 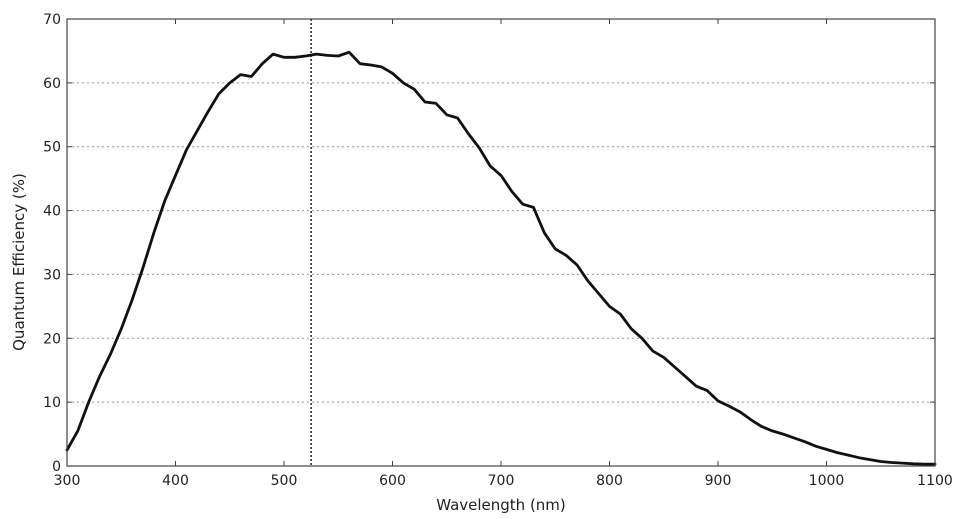 What do you see at coordinates (52, 403) in the screenshot?
I see `y-tick-label: 10` at bounding box center [52, 403].